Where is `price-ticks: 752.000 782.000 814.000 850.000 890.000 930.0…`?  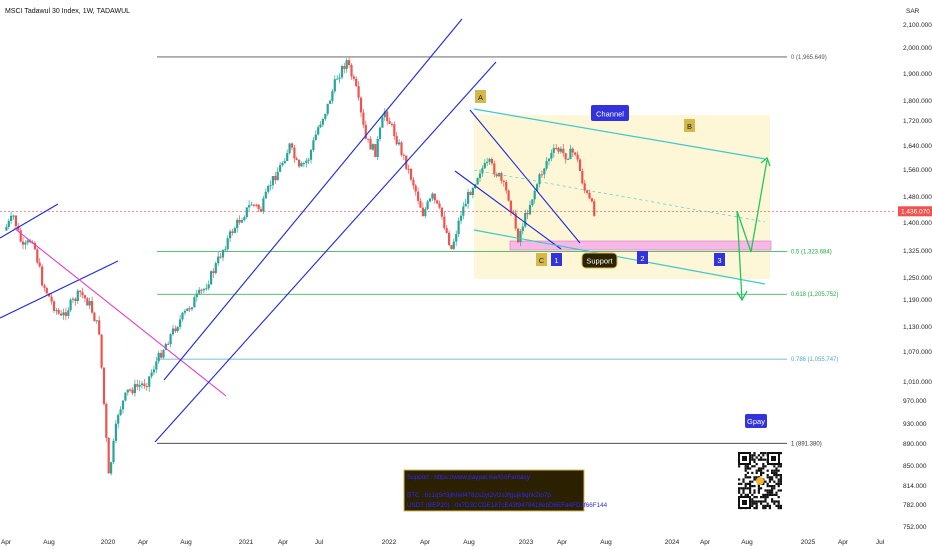 price-ticks: 752.000 782.000 814.000 850.000 890.000 930.0… is located at coordinates (917, 276).